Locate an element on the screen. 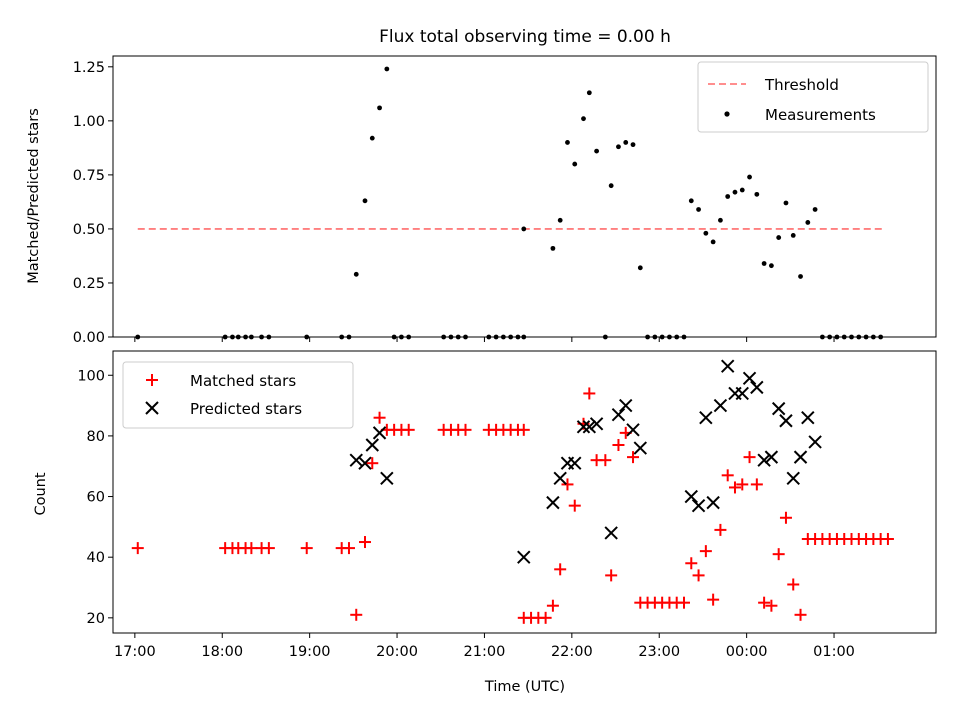 This screenshot has height=720, width=960. bottom-x-tick-label: 19:00 is located at coordinates (310, 652).